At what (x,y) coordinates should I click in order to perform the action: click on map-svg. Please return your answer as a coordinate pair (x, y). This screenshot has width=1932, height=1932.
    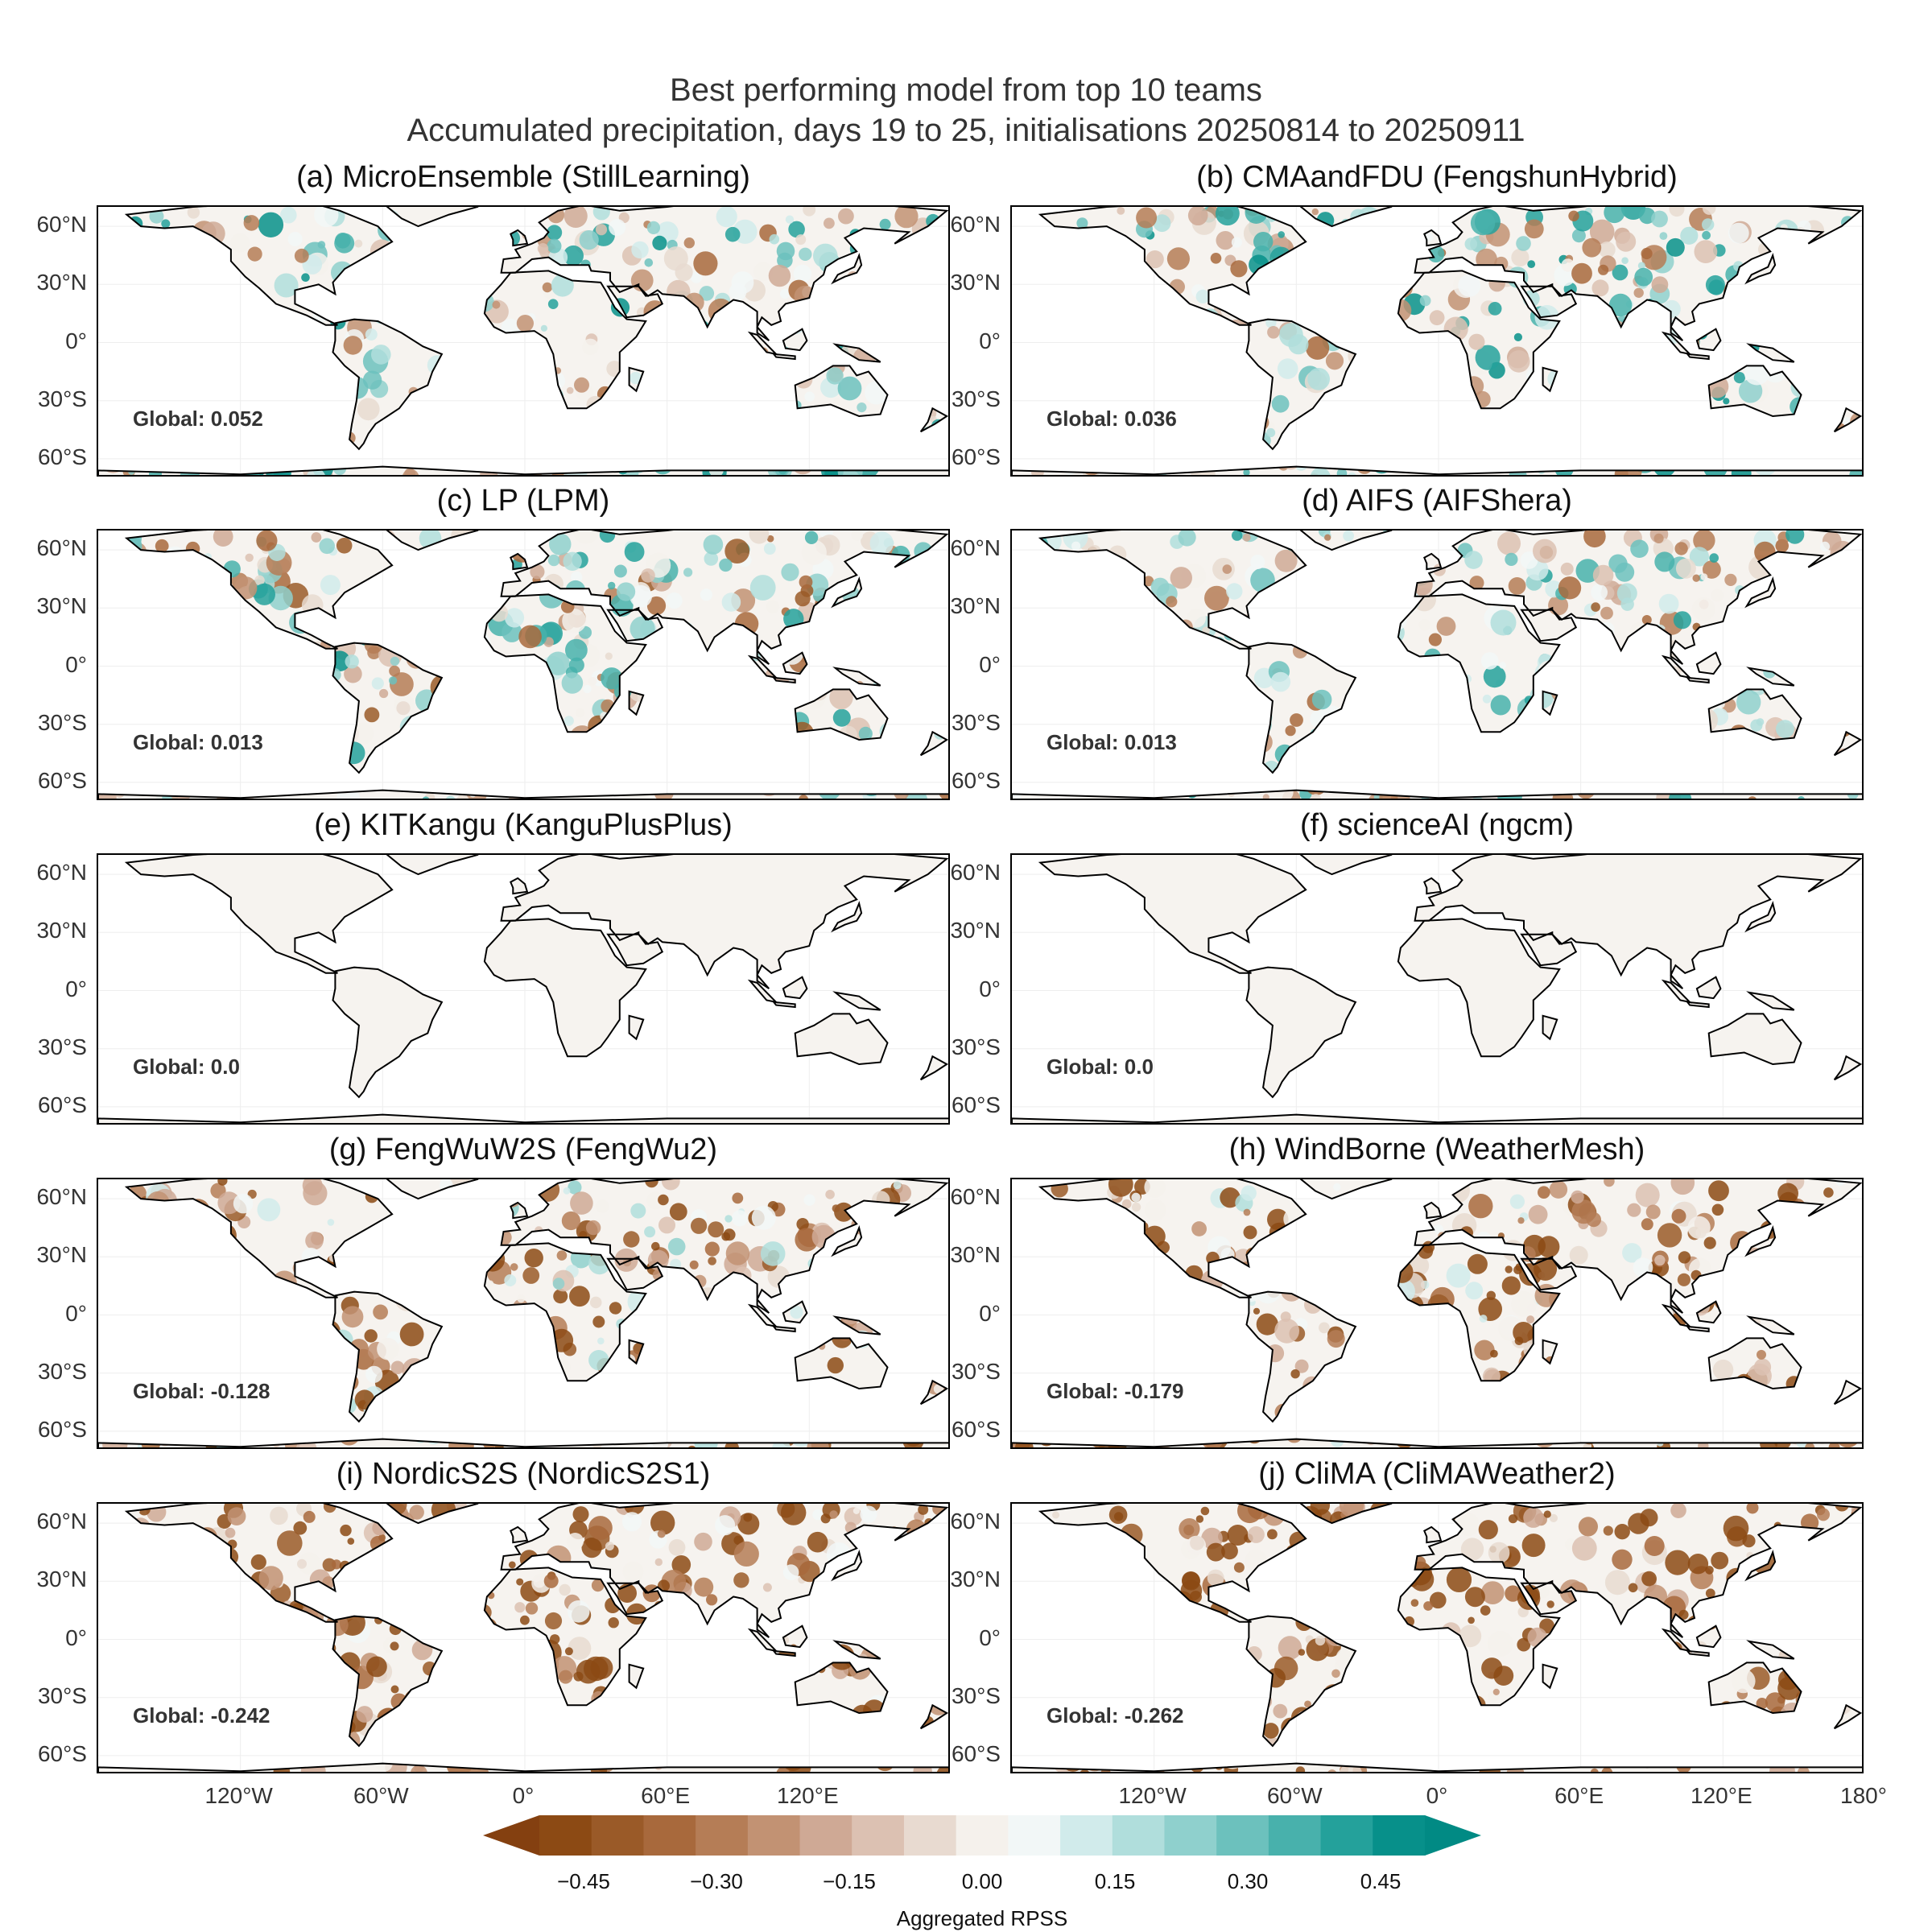
    Looking at the image, I should click on (523, 1638).